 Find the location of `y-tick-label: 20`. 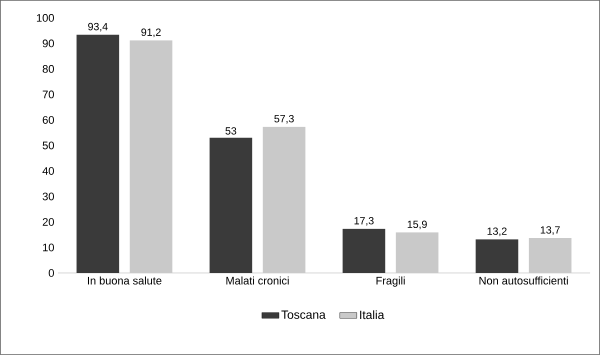

y-tick-label: 20 is located at coordinates (48, 222).